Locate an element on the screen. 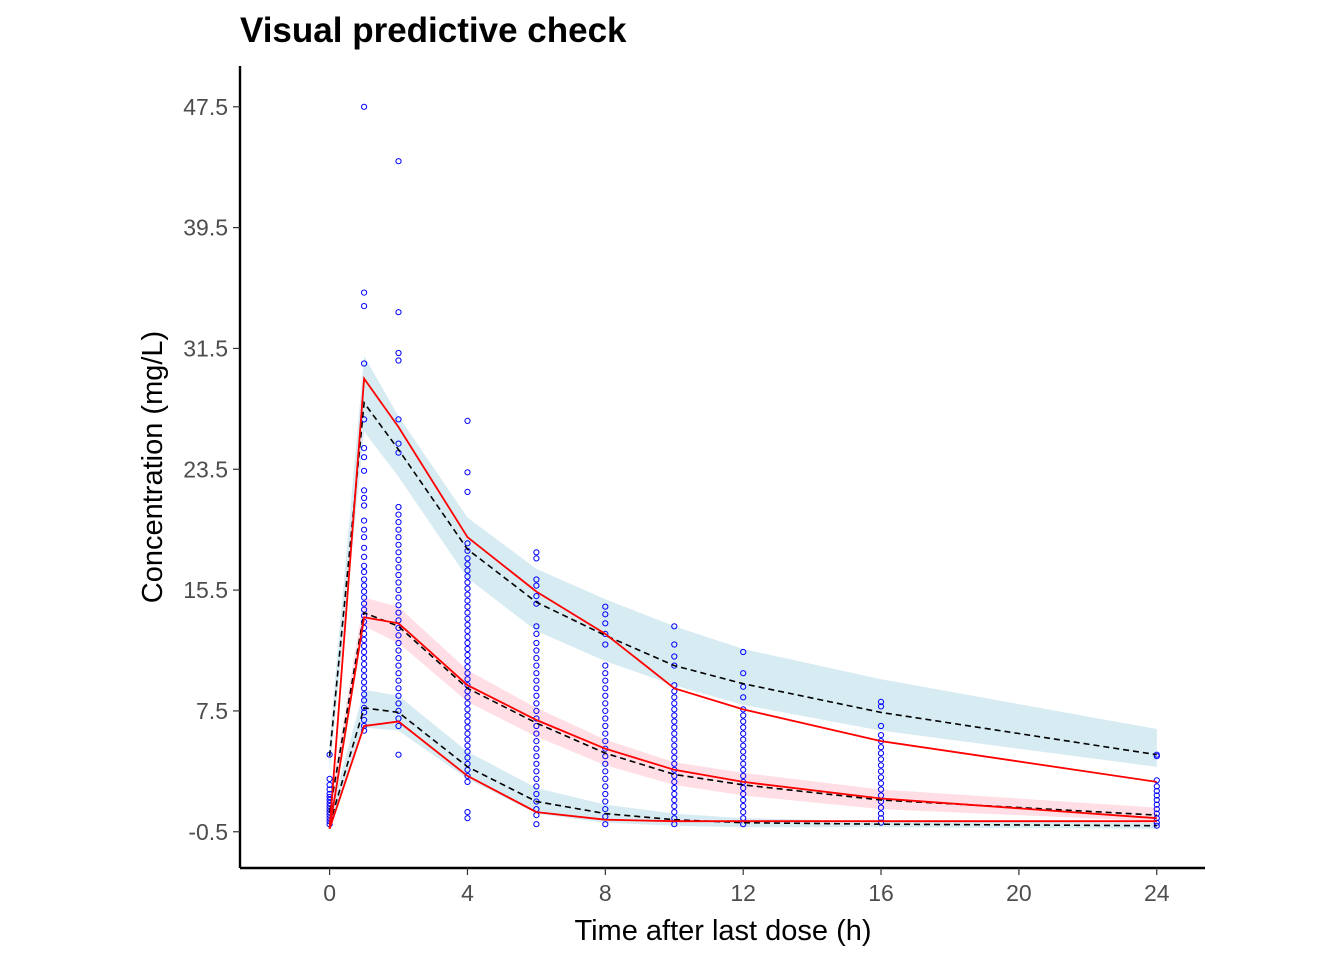 The height and width of the screenshot is (960, 1344). y-tick-label: 39.5 is located at coordinates (205, 228).